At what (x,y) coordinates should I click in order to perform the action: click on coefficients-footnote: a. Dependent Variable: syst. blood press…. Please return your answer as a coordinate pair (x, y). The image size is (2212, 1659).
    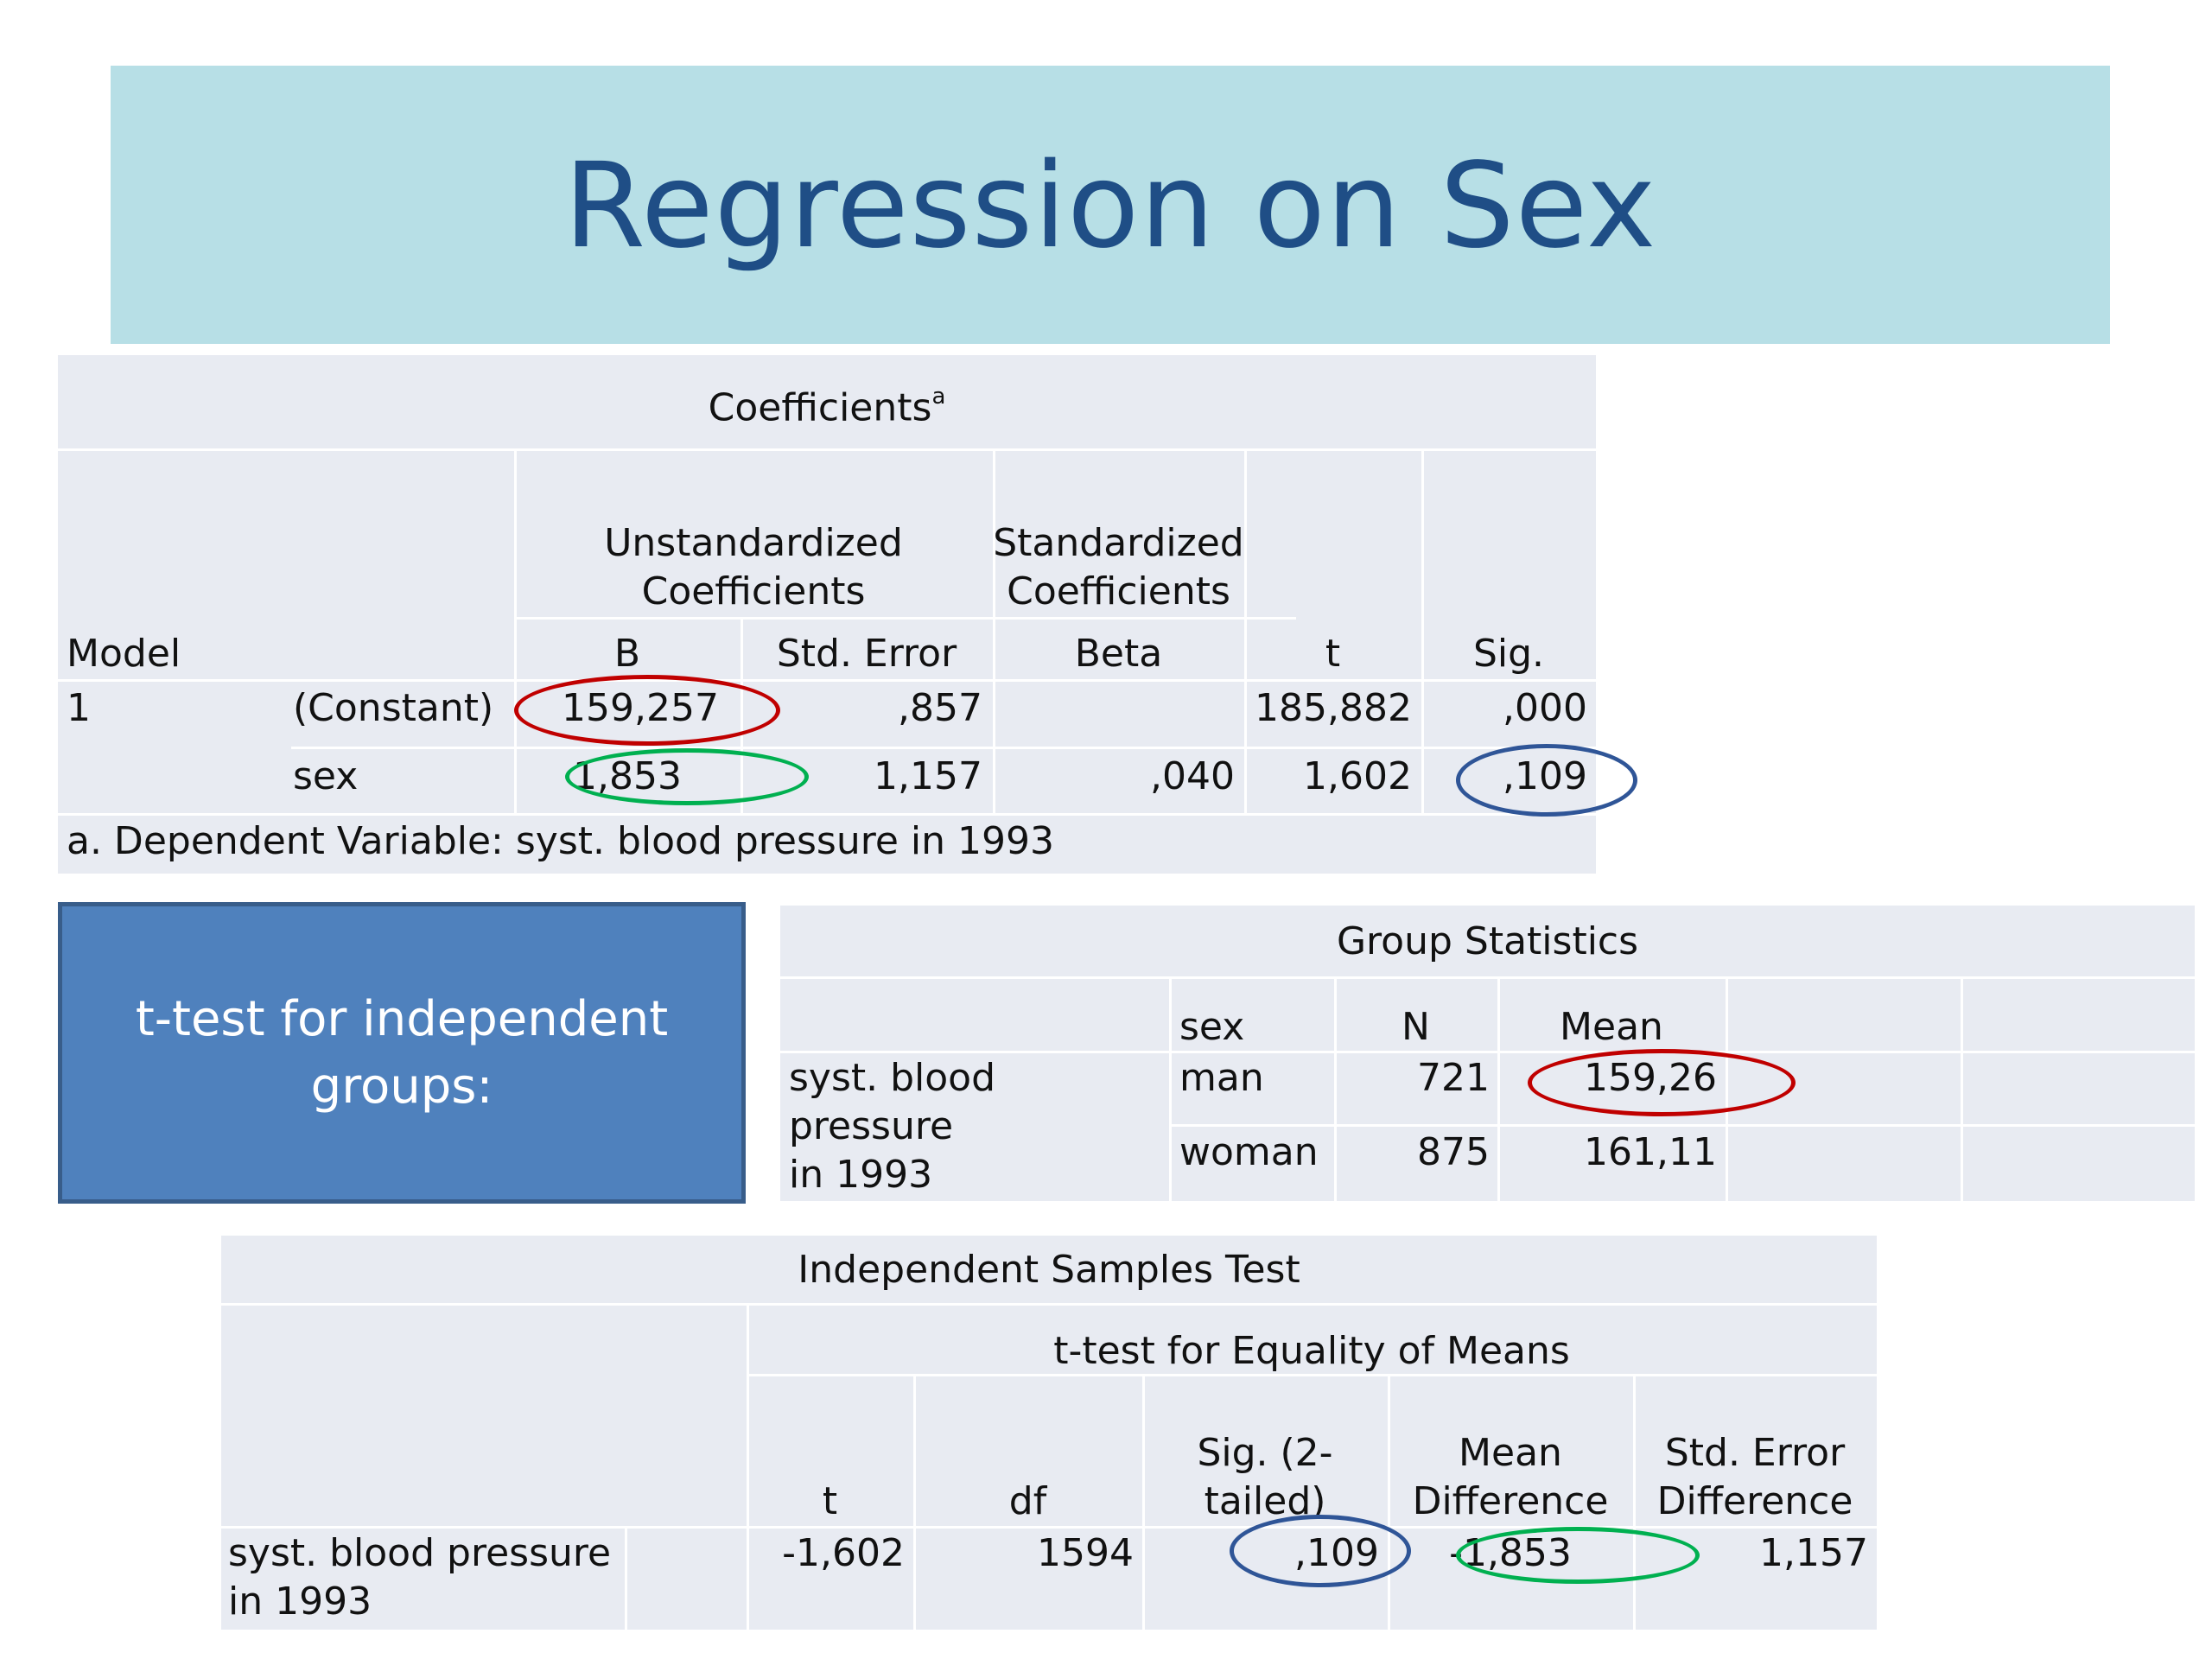
    Looking at the image, I should click on (560, 841).